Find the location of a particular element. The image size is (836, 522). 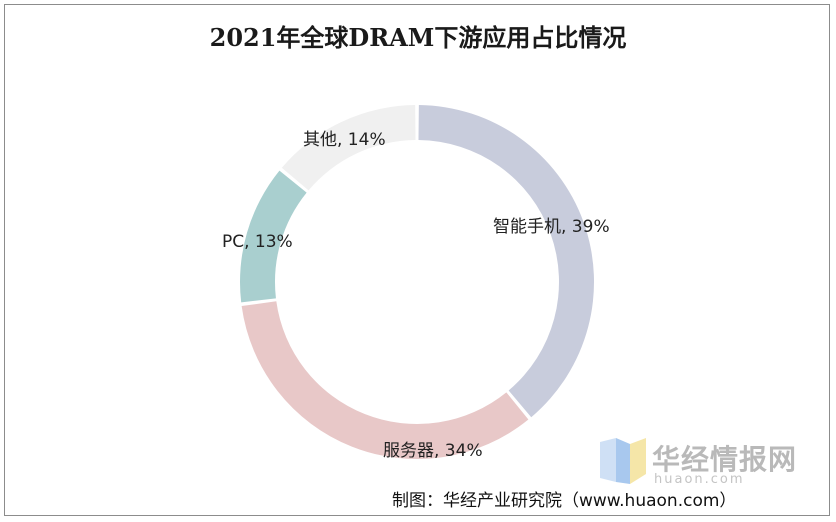

slice-label-2: PC, 13% is located at coordinates (257, 242).